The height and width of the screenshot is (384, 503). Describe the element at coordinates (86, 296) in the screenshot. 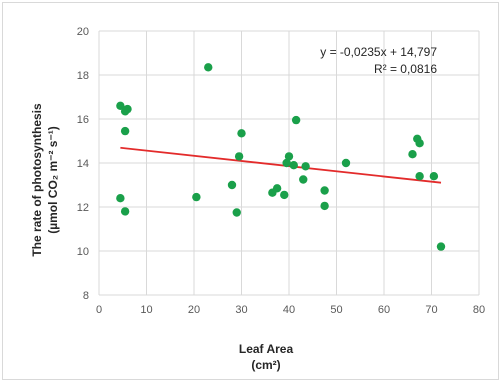

I see `y-tick-label: 8` at that location.